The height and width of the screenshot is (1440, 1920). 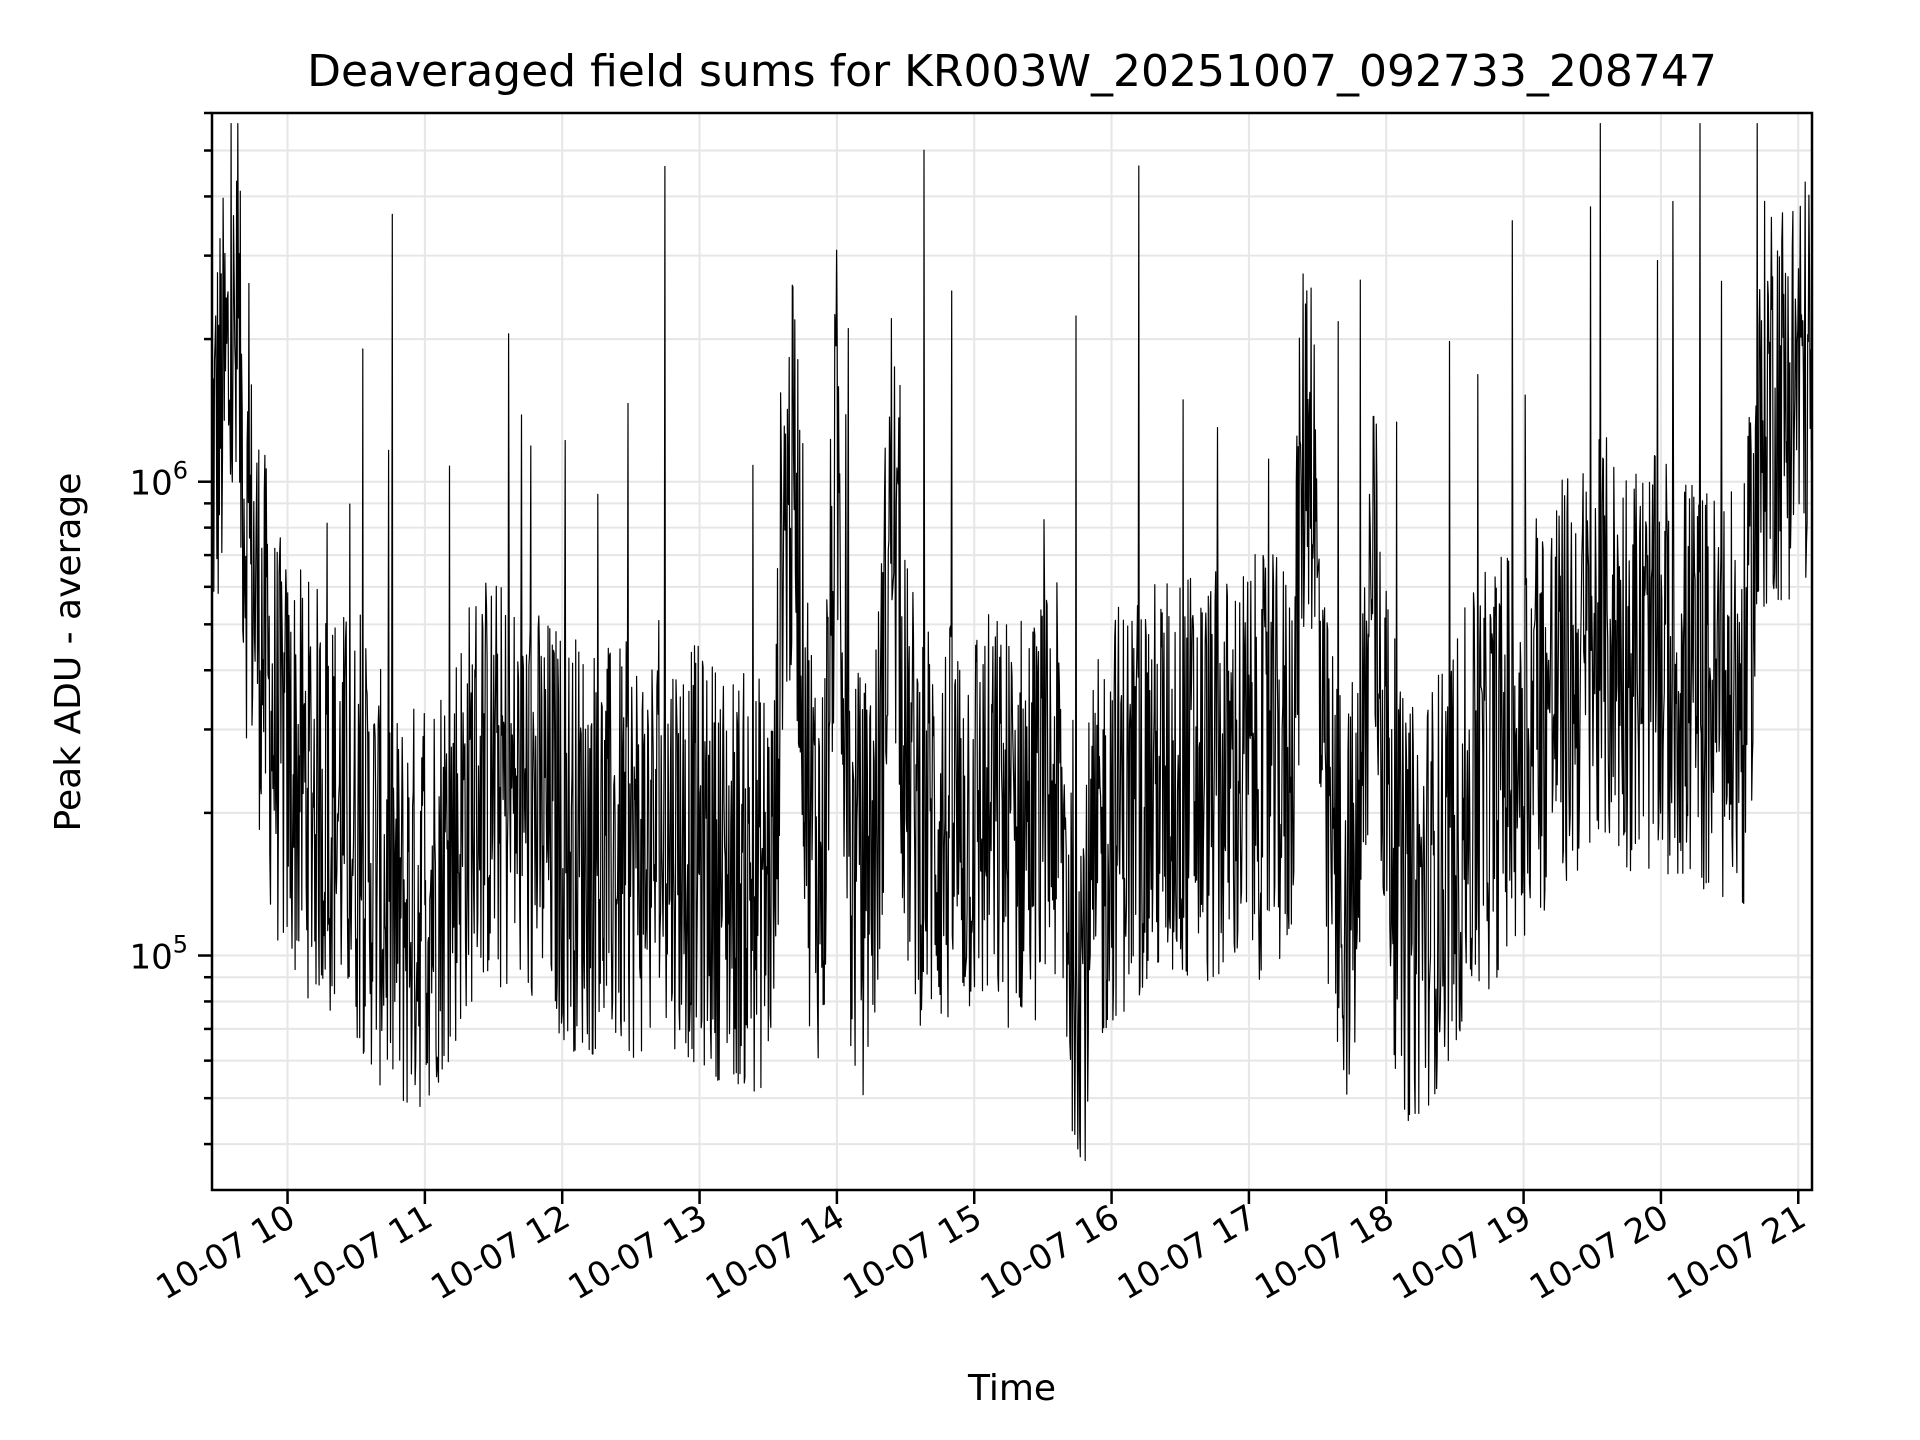 What do you see at coordinates (226, 1252) in the screenshot?
I see `x-tick-label: 10-07 10` at bounding box center [226, 1252].